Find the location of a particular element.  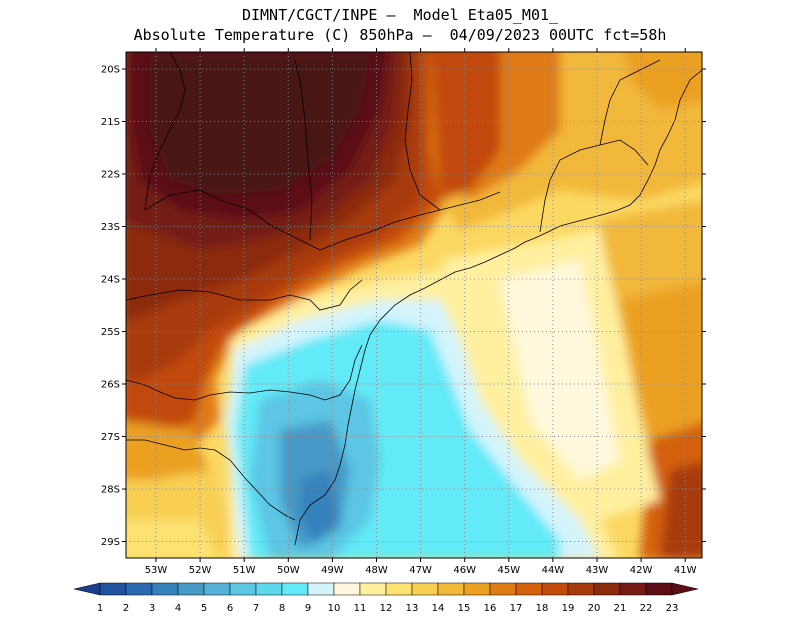

lon-label: 52W is located at coordinates (200, 570).